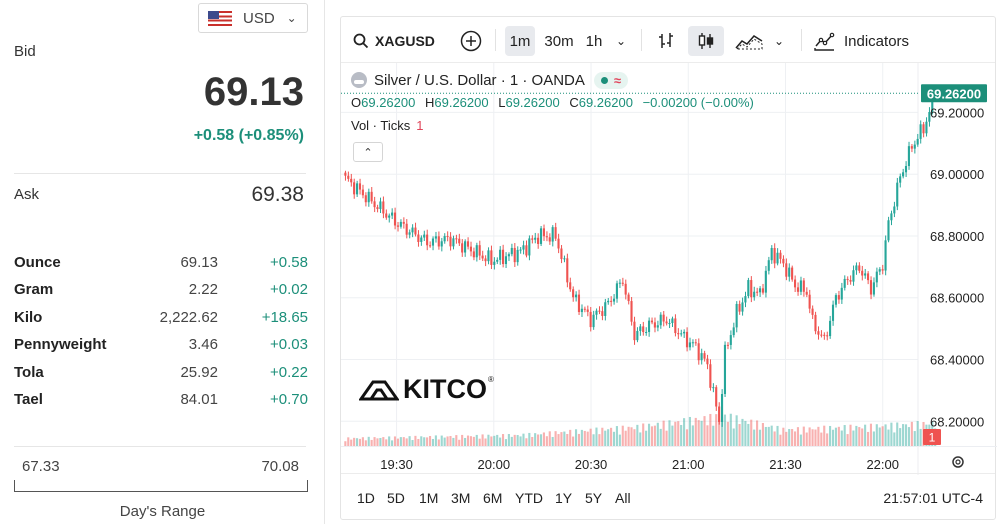 The width and height of the screenshot is (1000, 524). Describe the element at coordinates (559, 41) in the screenshot. I see `interval-30m: 30m` at that location.